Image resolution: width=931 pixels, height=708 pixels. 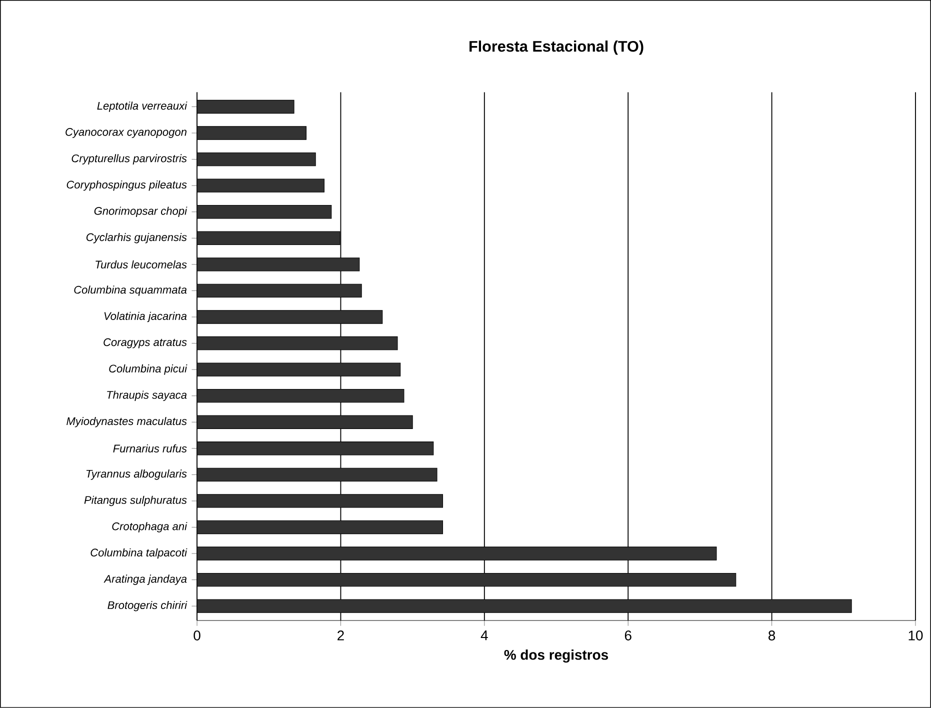 I want to click on y-tick-label: Turdus leucomelas, so click(x=141, y=264).